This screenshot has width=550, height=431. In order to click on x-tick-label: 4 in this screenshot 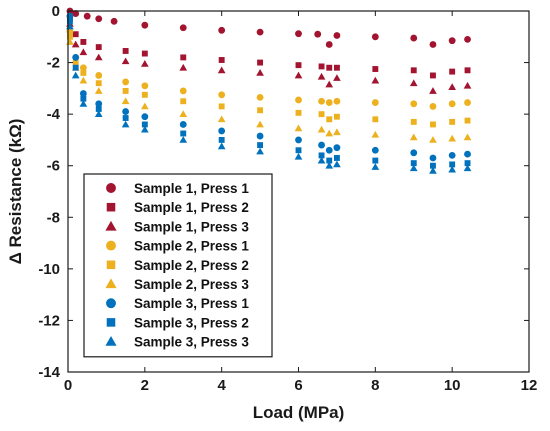, I will do `click(221, 385)`.